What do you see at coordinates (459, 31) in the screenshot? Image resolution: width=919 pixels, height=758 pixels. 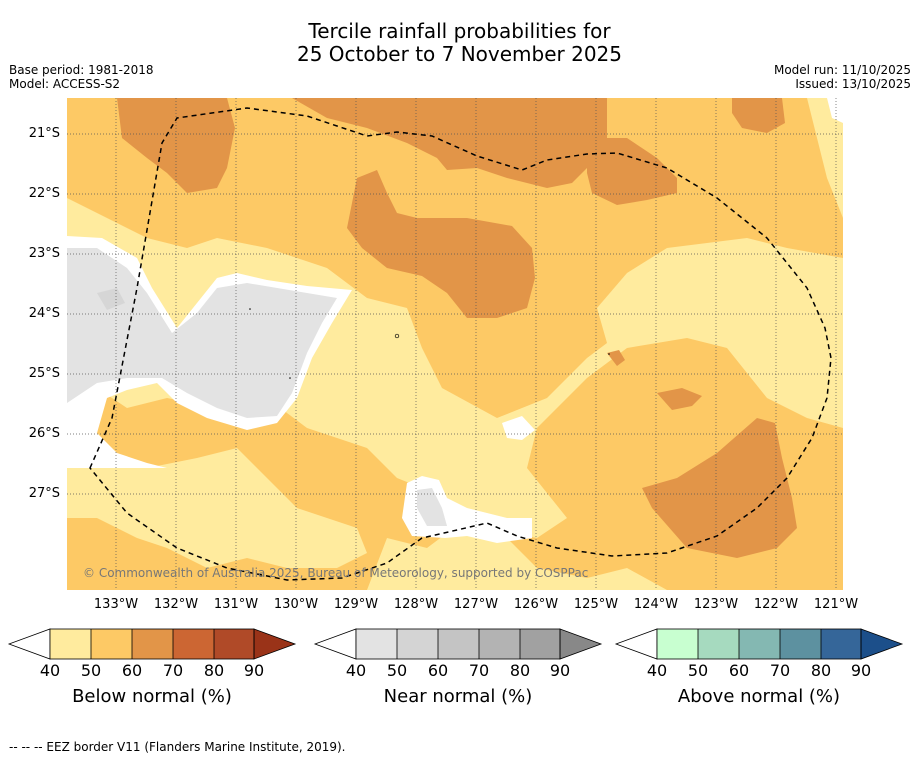 I see `title-line-1: Tercile rainfall probabilities for` at bounding box center [459, 31].